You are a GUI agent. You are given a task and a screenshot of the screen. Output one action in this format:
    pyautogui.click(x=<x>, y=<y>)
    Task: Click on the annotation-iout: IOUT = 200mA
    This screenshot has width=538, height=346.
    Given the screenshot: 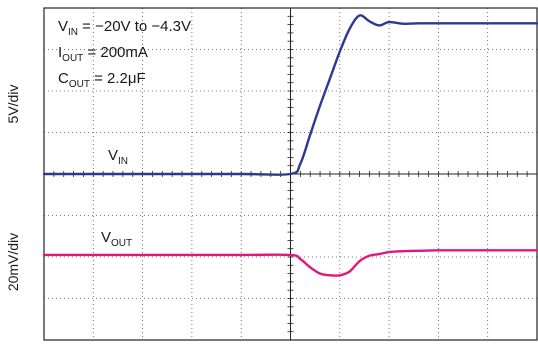 What is the action you would take?
    pyautogui.click(x=103, y=54)
    